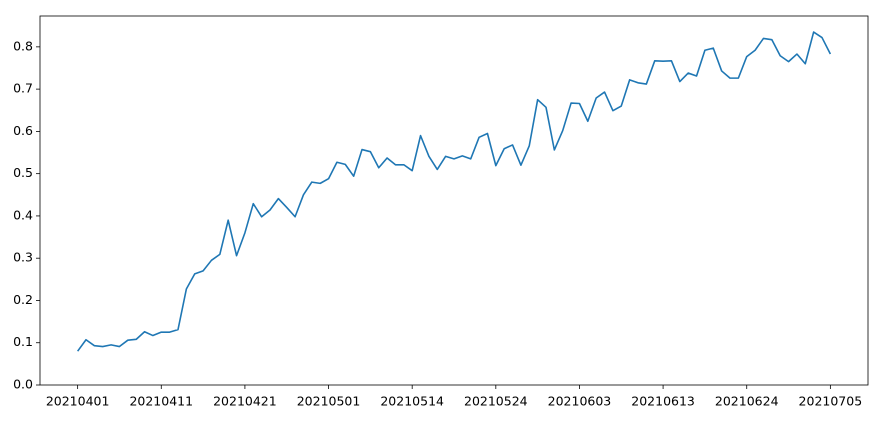  Describe the element at coordinates (23, 172) in the screenshot. I see `y-tick-label: 0.5` at that location.